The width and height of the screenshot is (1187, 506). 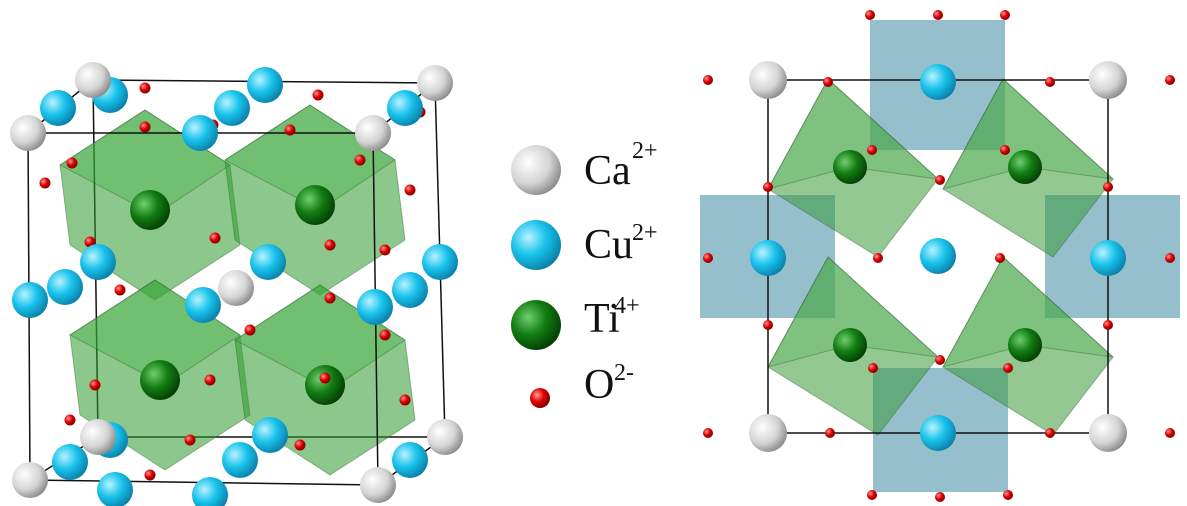 I want to click on legend-symbol: Ca, so click(x=607, y=171).